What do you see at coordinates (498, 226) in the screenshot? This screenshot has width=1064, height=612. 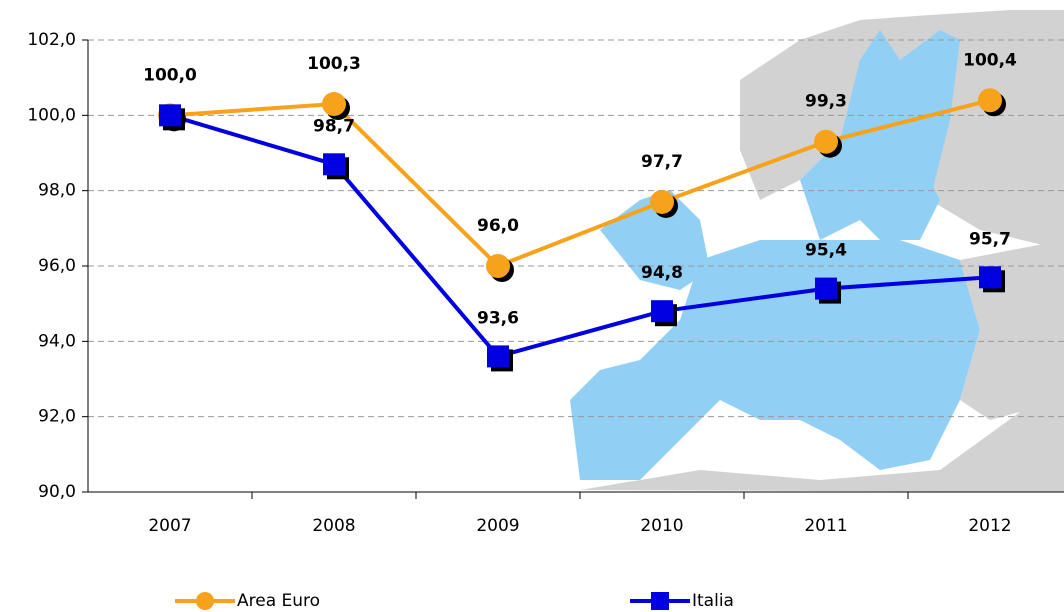 I see `data-label: 96,0` at bounding box center [498, 226].